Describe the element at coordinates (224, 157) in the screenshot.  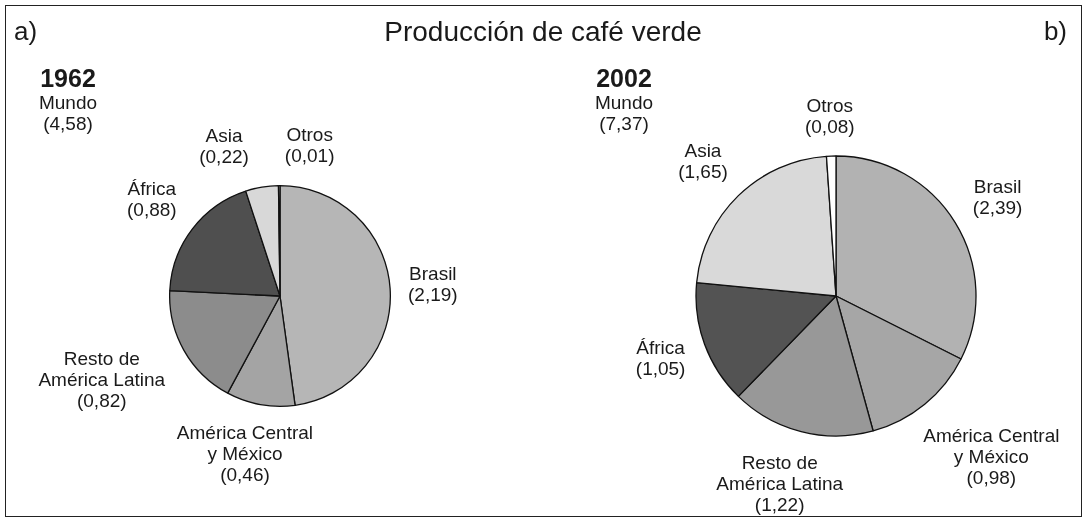
I see `data-label: (0,22)` at that location.